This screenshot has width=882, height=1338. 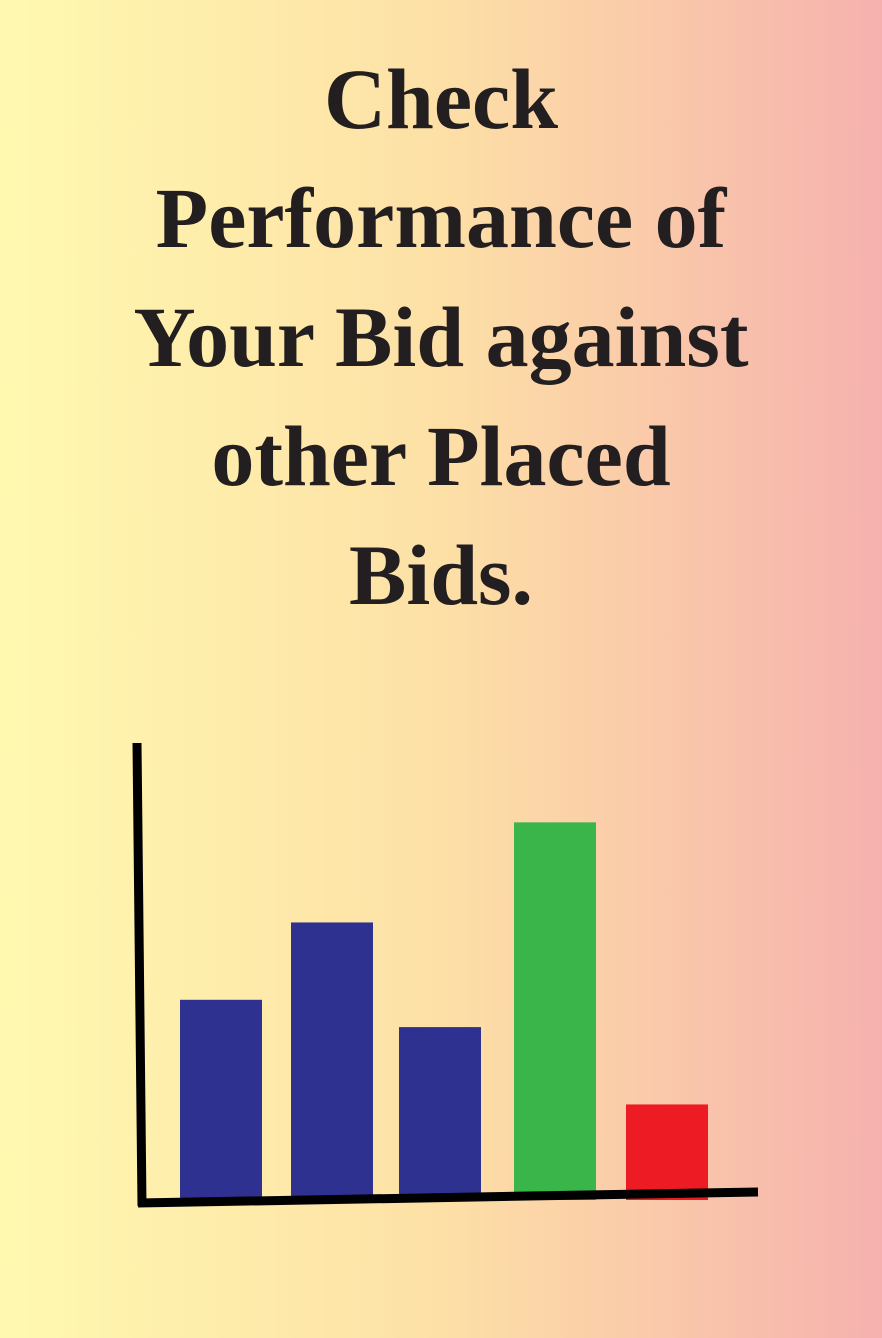 What do you see at coordinates (441, 575) in the screenshot?
I see `chart-title-line: Bids.` at bounding box center [441, 575].